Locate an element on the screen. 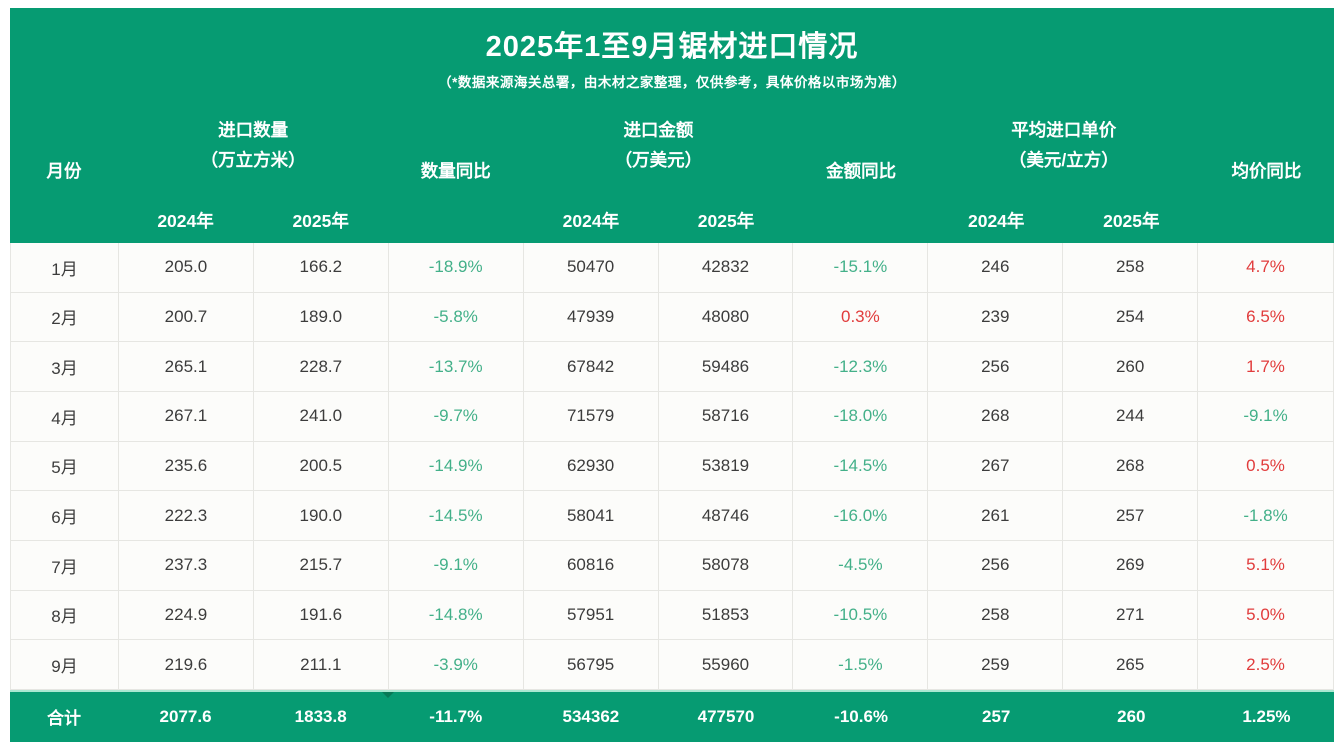 Image resolution: width=1344 pixels, height=753 pixels. cell-amt-2025: 58716 is located at coordinates (726, 416).